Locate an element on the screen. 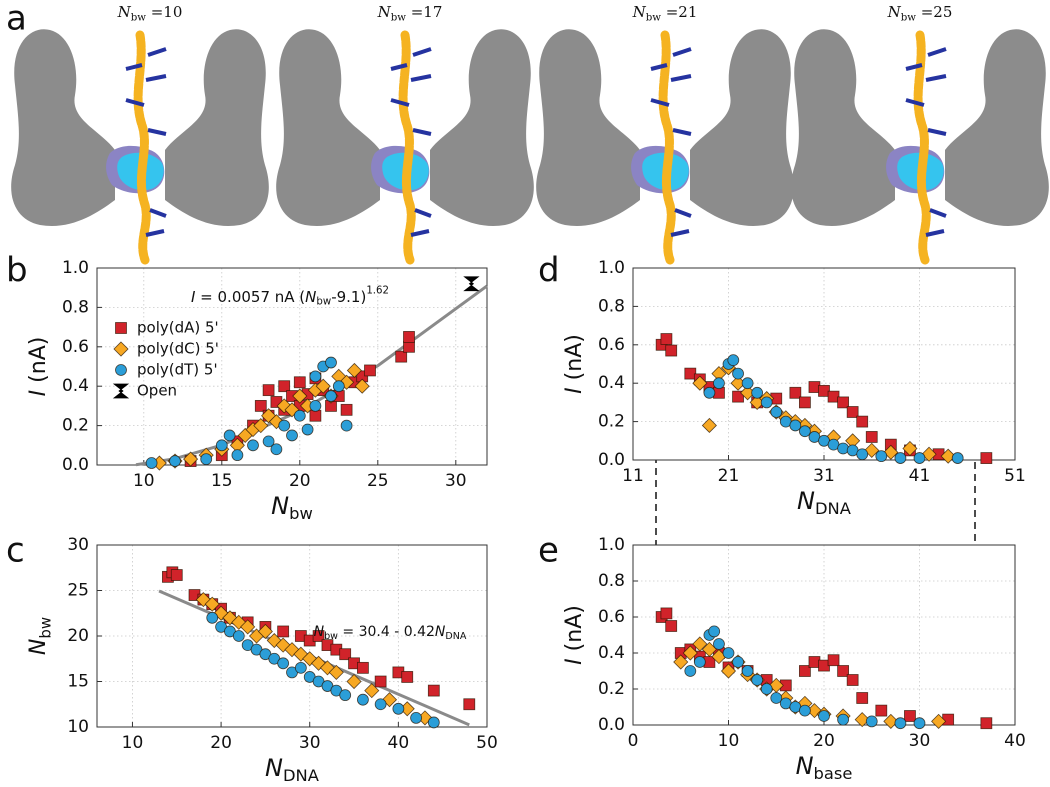  panel-label: e is located at coordinates (548, 551).